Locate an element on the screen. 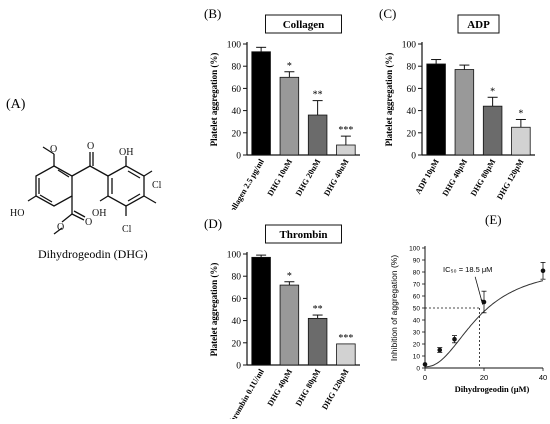 The height and width of the screenshot is (424, 550). atom-label-o-ester: O is located at coordinates (60, 227).